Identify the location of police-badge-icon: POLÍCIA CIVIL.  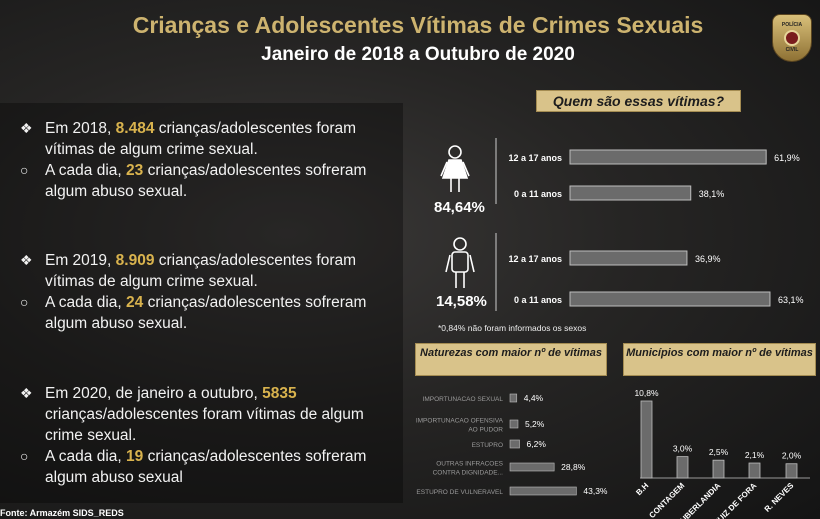
(792, 38).